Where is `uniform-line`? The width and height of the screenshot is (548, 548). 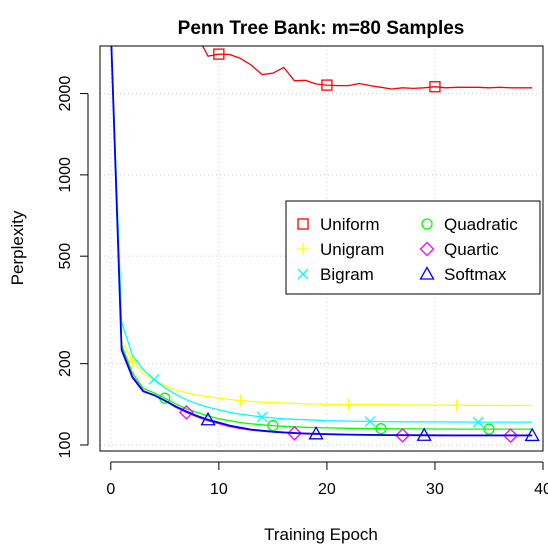
uniform-line is located at coordinates (359, 68).